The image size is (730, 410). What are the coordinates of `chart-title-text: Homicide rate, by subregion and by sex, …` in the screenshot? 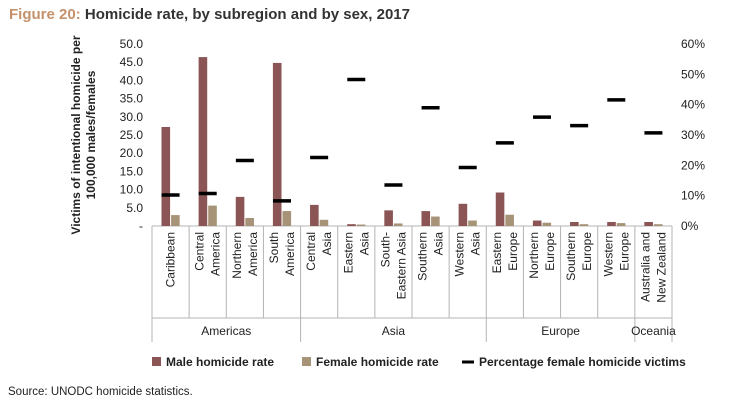 It's located at (247, 14).